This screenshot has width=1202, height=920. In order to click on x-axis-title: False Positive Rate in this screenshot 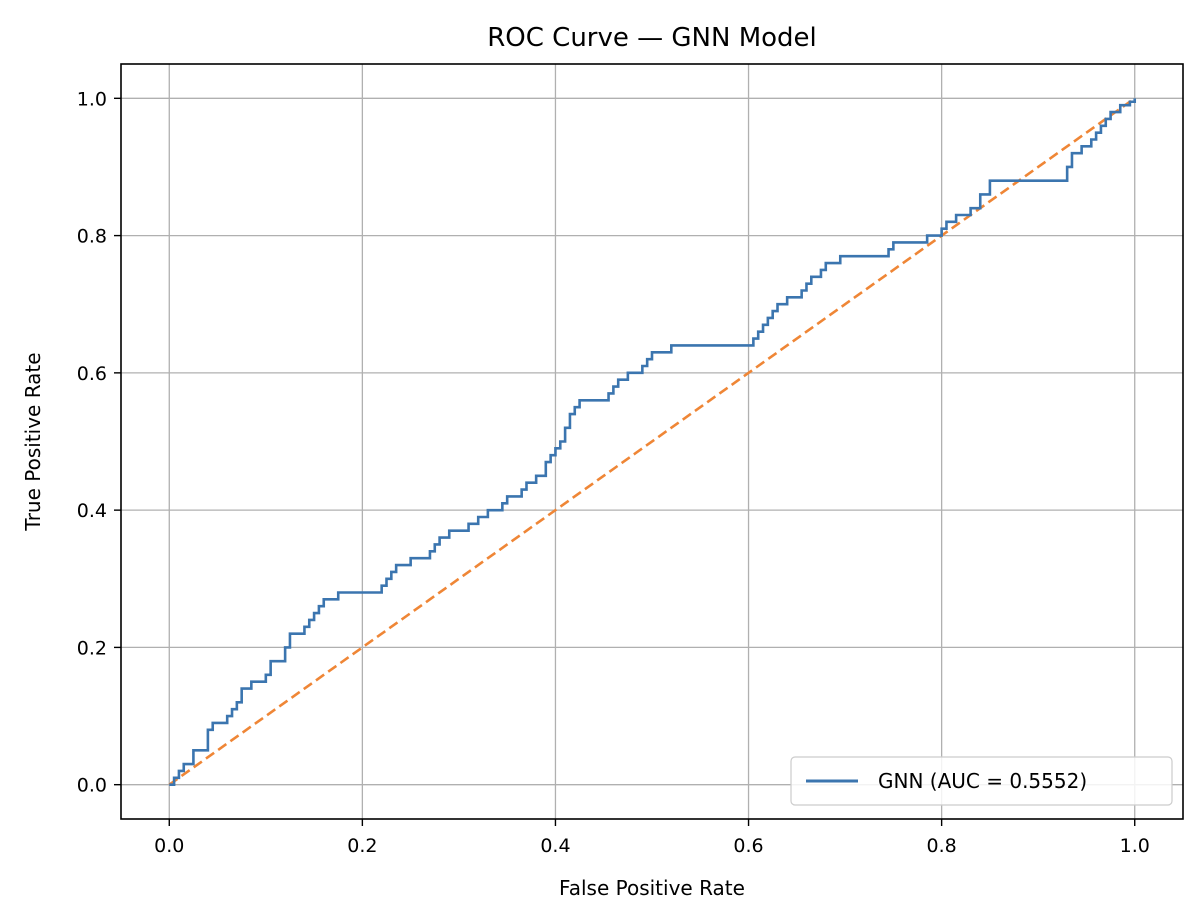, I will do `click(652, 888)`.